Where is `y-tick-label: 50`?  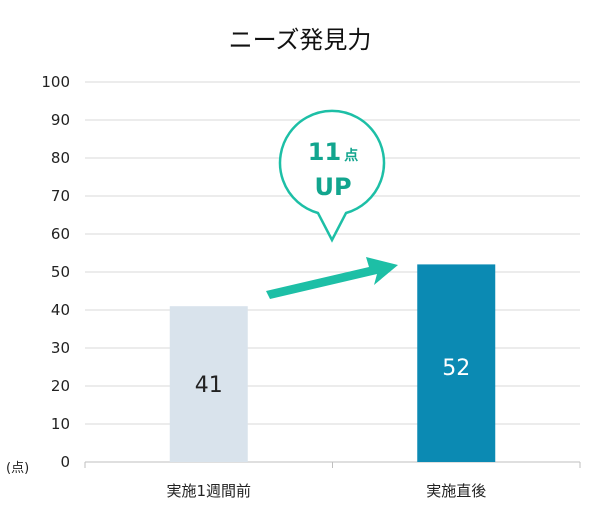
y-tick-label: 50 is located at coordinates (60, 272).